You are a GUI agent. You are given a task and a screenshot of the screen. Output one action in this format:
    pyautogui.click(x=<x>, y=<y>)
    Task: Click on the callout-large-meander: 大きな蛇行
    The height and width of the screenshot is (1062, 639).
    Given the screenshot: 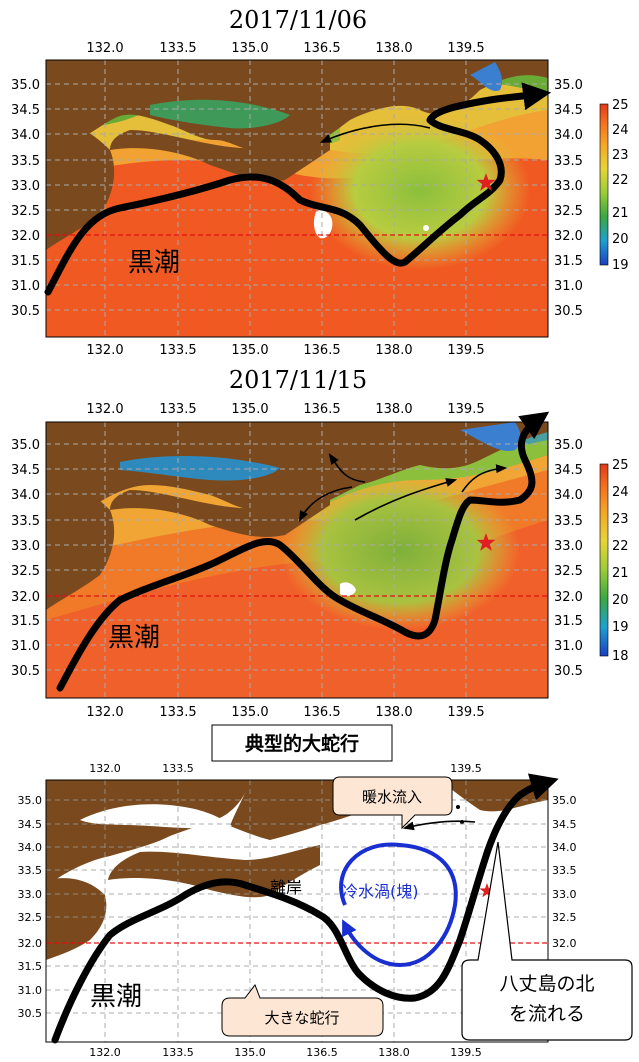 What is the action you would take?
    pyautogui.click(x=302, y=1010)
    